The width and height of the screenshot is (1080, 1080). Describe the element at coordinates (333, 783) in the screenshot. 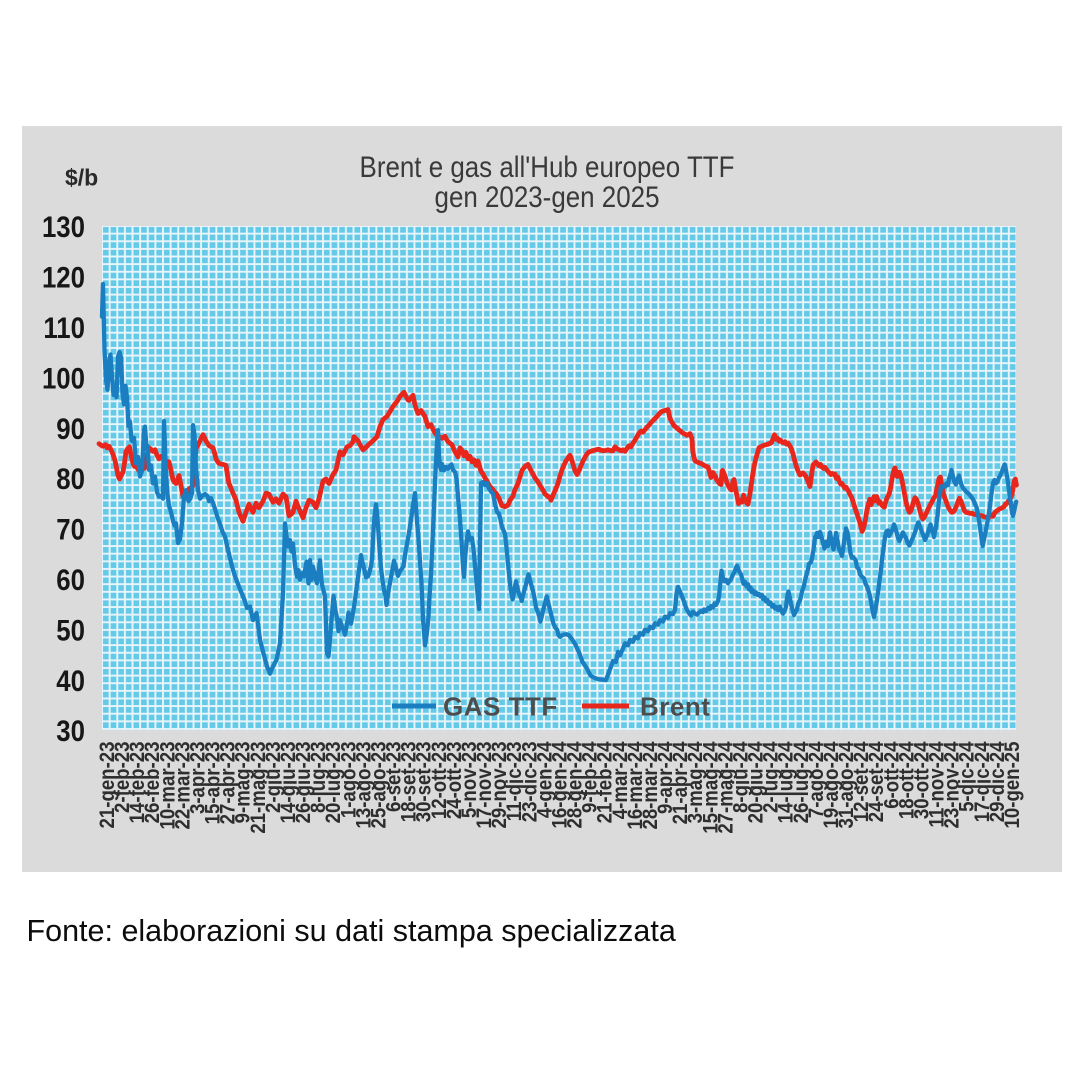

I see `svg-text: 20-lug-23` at that location.